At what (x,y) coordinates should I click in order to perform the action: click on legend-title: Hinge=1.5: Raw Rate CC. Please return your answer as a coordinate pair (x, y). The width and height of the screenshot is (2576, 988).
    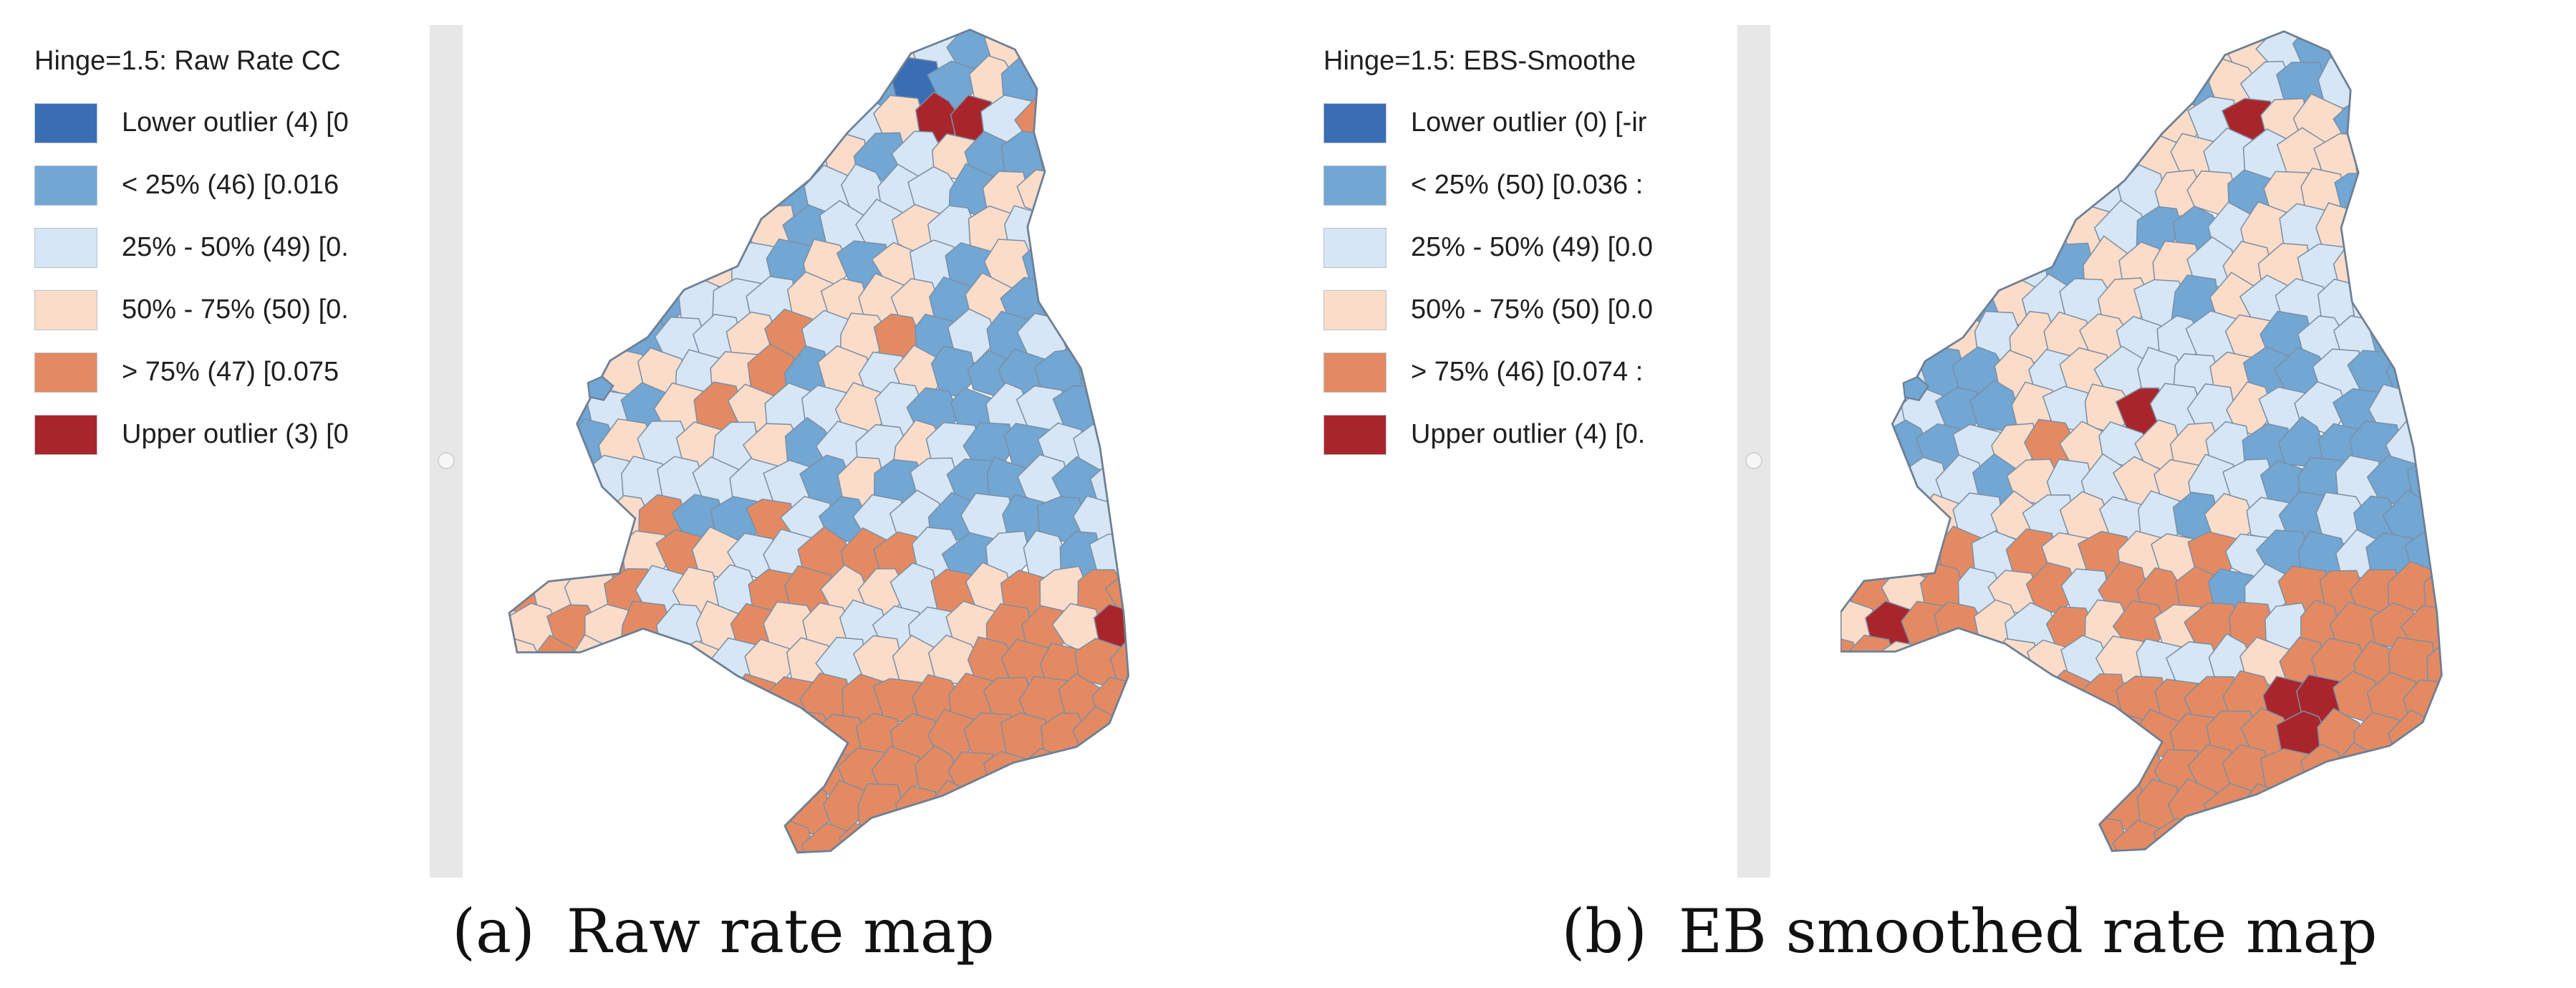
    Looking at the image, I should click on (188, 61).